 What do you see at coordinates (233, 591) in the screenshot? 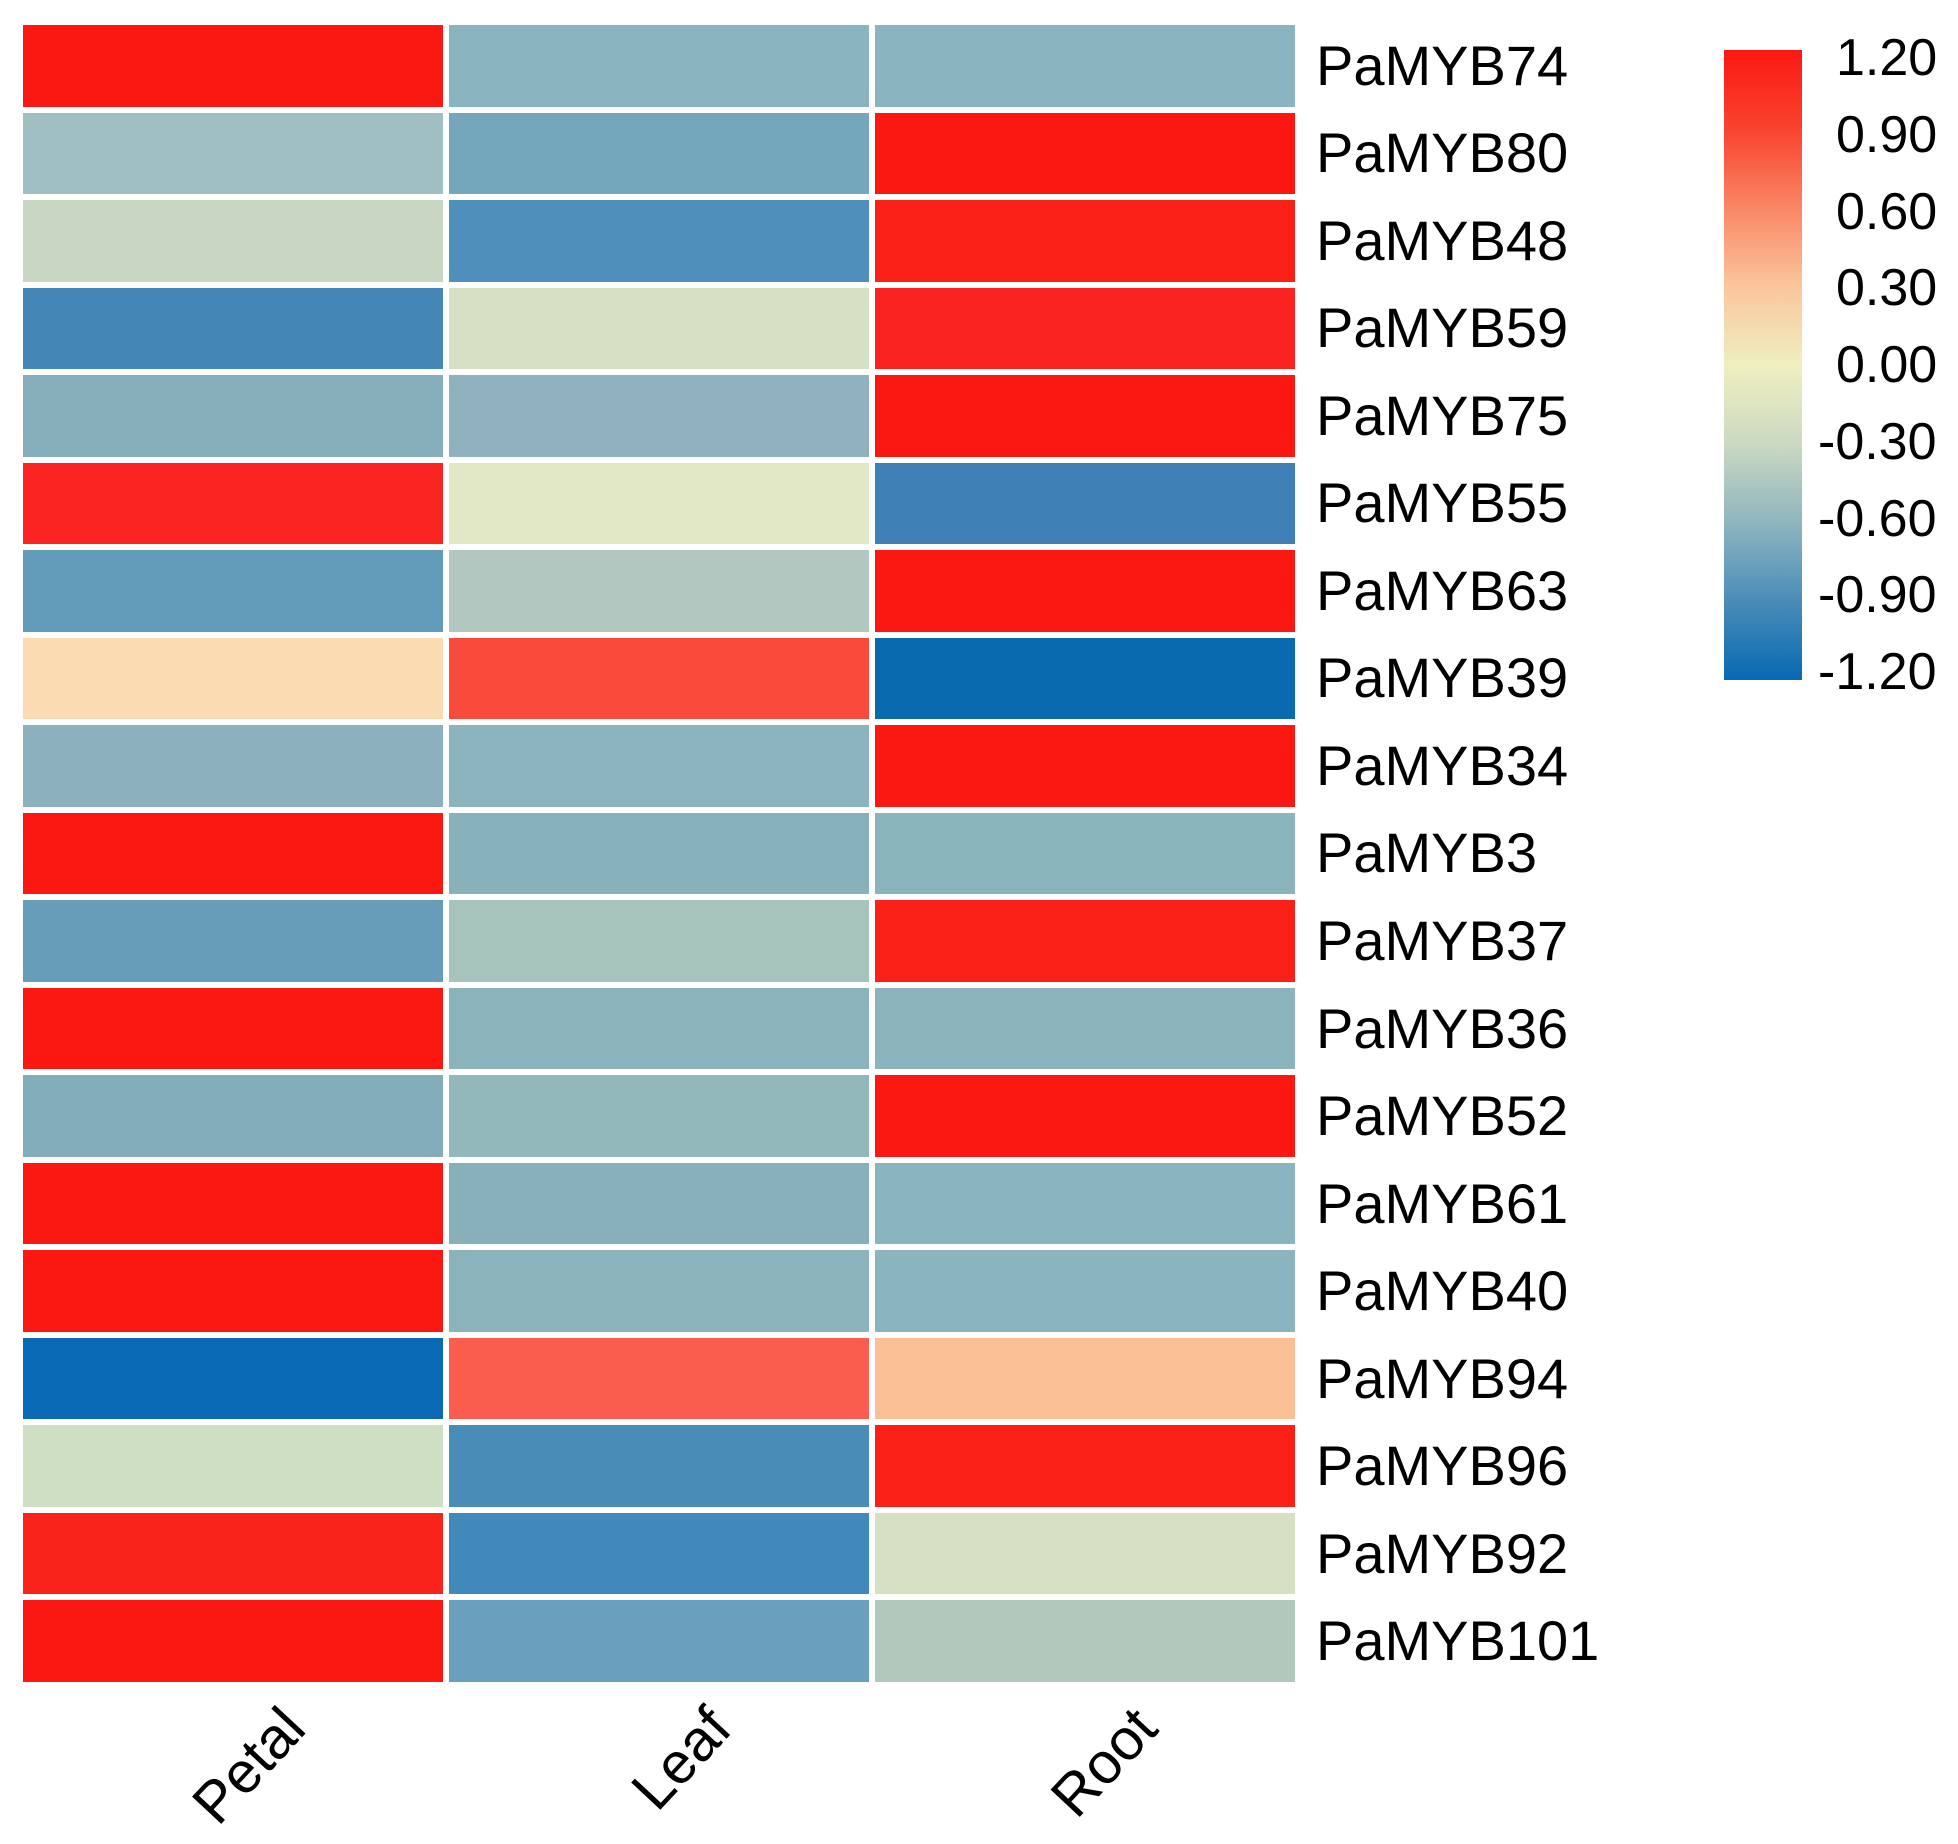
I see `heatmap-cell-PaMYB63-Petal` at bounding box center [233, 591].